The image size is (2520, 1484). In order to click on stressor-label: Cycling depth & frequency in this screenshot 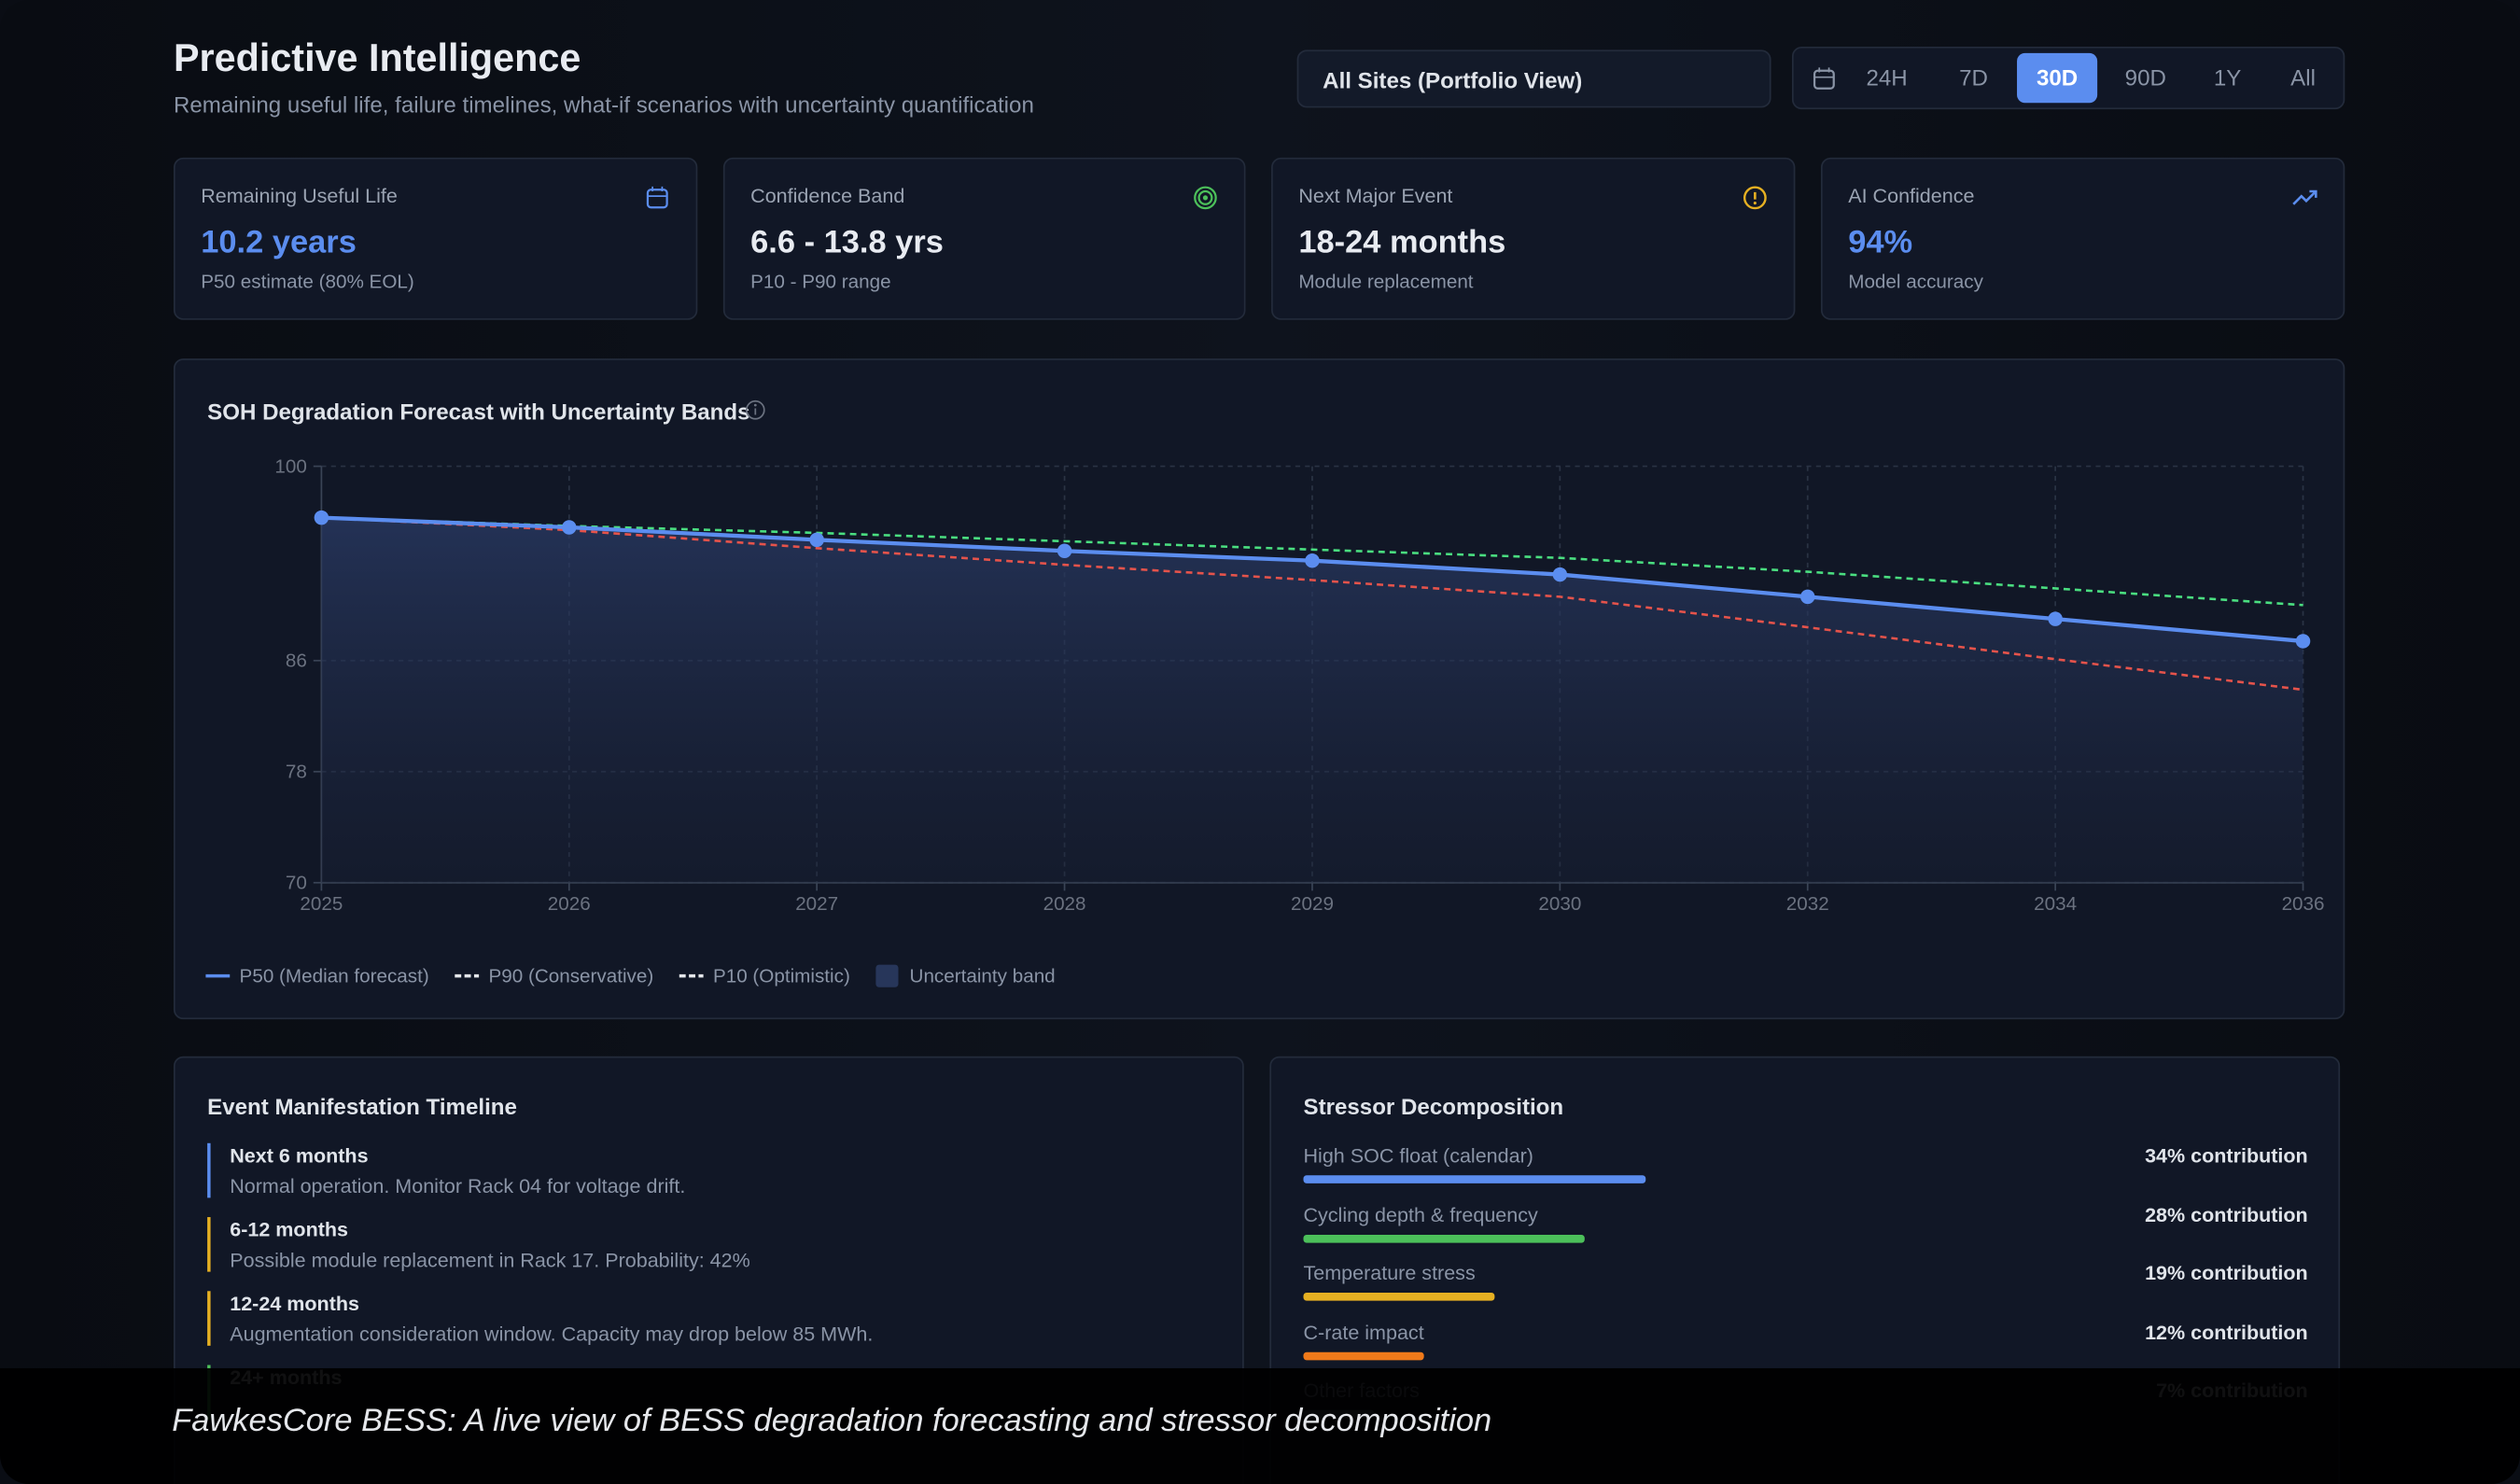, I will do `click(1420, 1214)`.